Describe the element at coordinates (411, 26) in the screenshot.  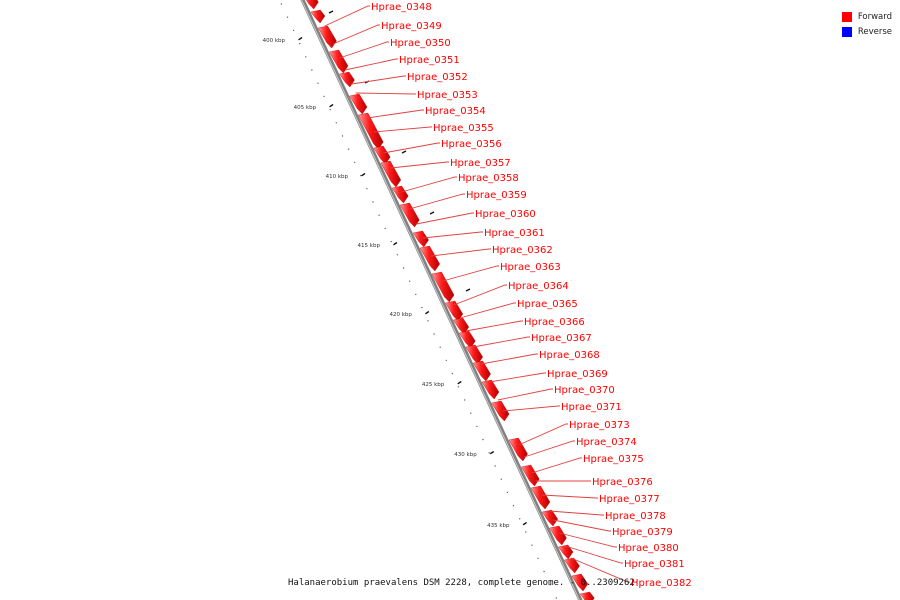
I see `gene-label-hprae_0349: Hprae_0349` at that location.